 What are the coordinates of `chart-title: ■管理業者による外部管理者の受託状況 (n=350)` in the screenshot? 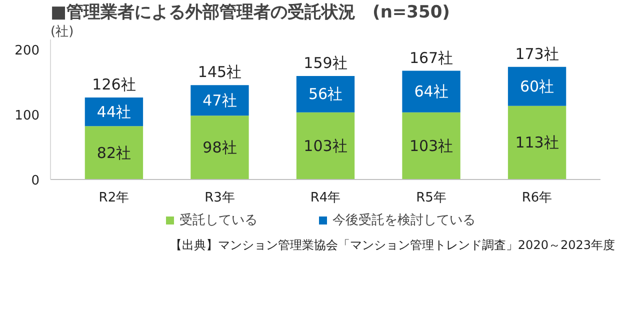 It's located at (250, 12).